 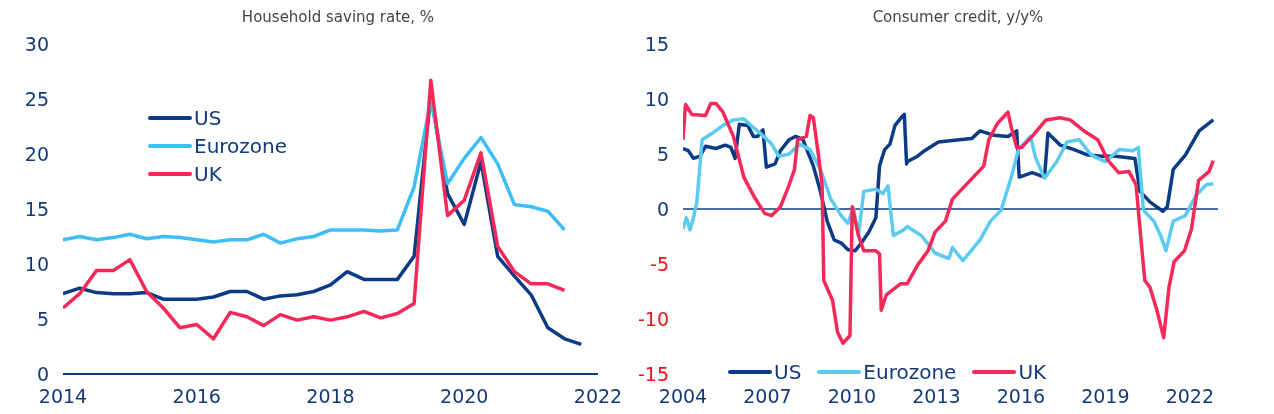 What do you see at coordinates (36, 44) in the screenshot?
I see `y-tick-label: 30` at bounding box center [36, 44].